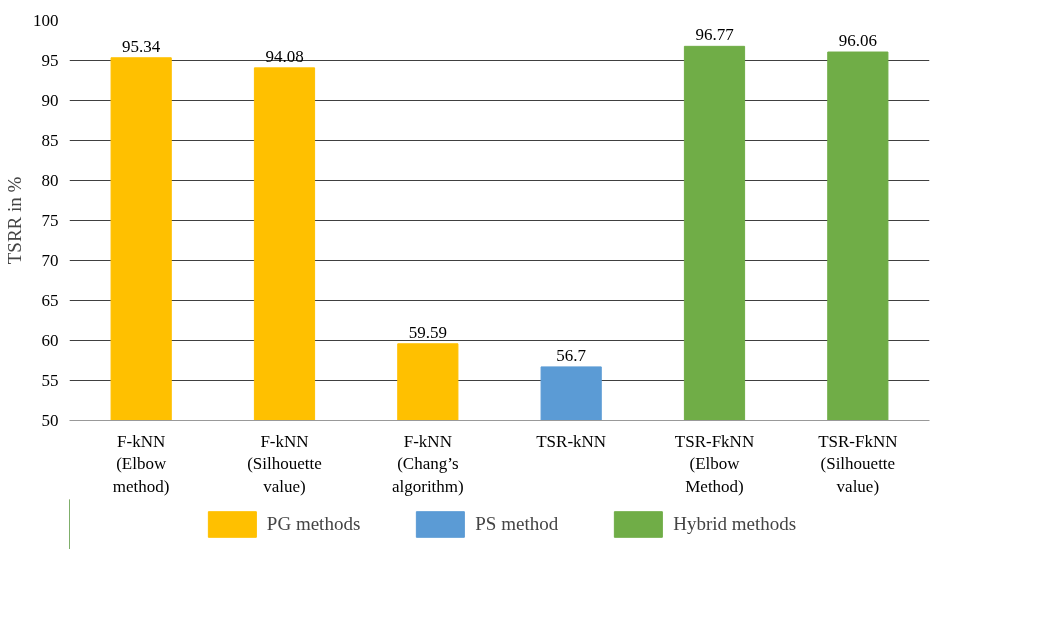 The width and height of the screenshot is (1057, 643). I want to click on data-label: 96.77, so click(715, 35).